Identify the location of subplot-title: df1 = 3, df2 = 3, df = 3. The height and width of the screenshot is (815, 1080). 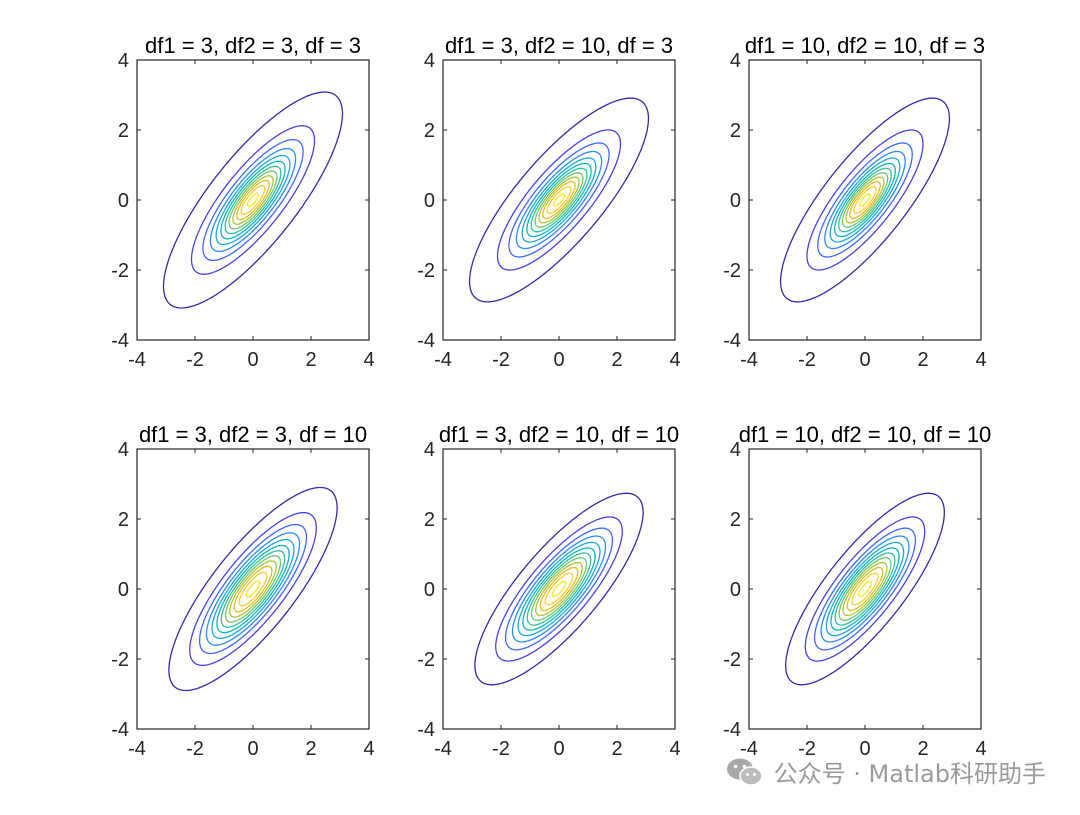
(253, 45).